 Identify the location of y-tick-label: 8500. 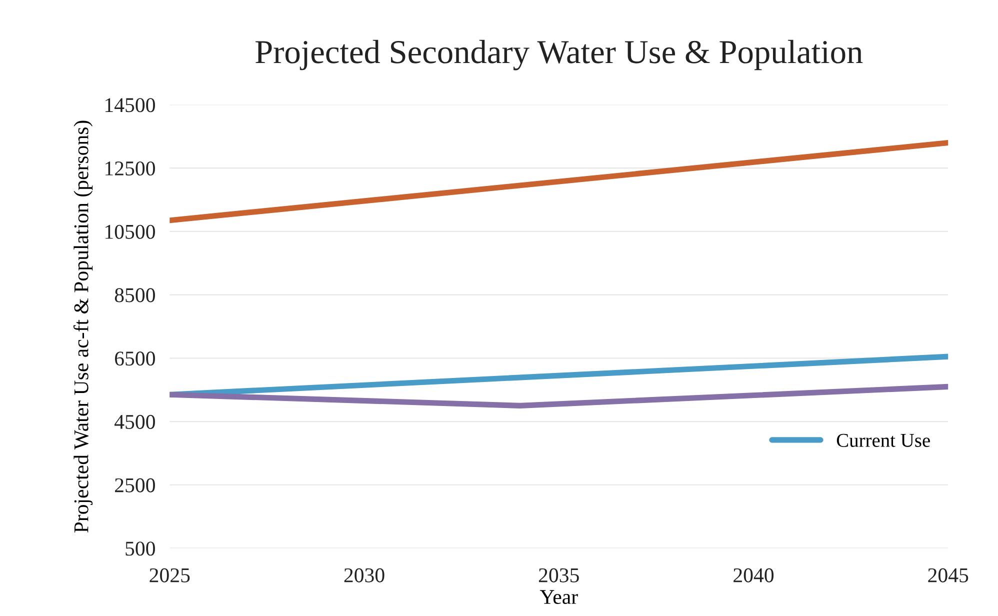
(134, 295).